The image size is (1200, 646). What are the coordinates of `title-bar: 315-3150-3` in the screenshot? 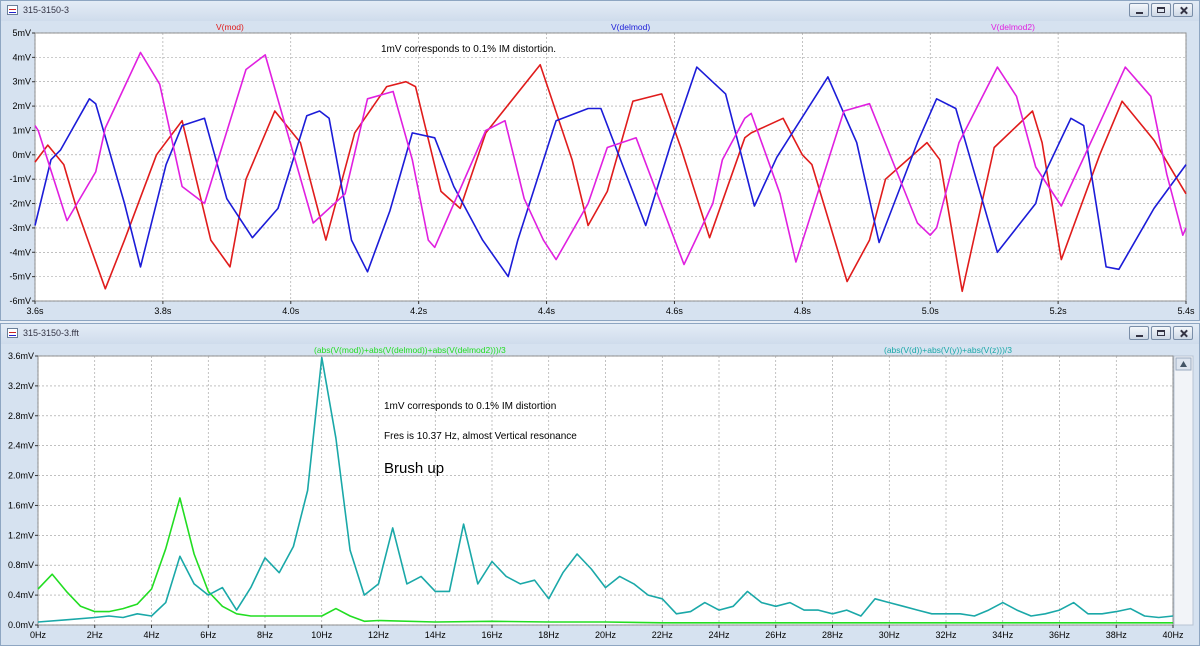 It's located at (600, 11).